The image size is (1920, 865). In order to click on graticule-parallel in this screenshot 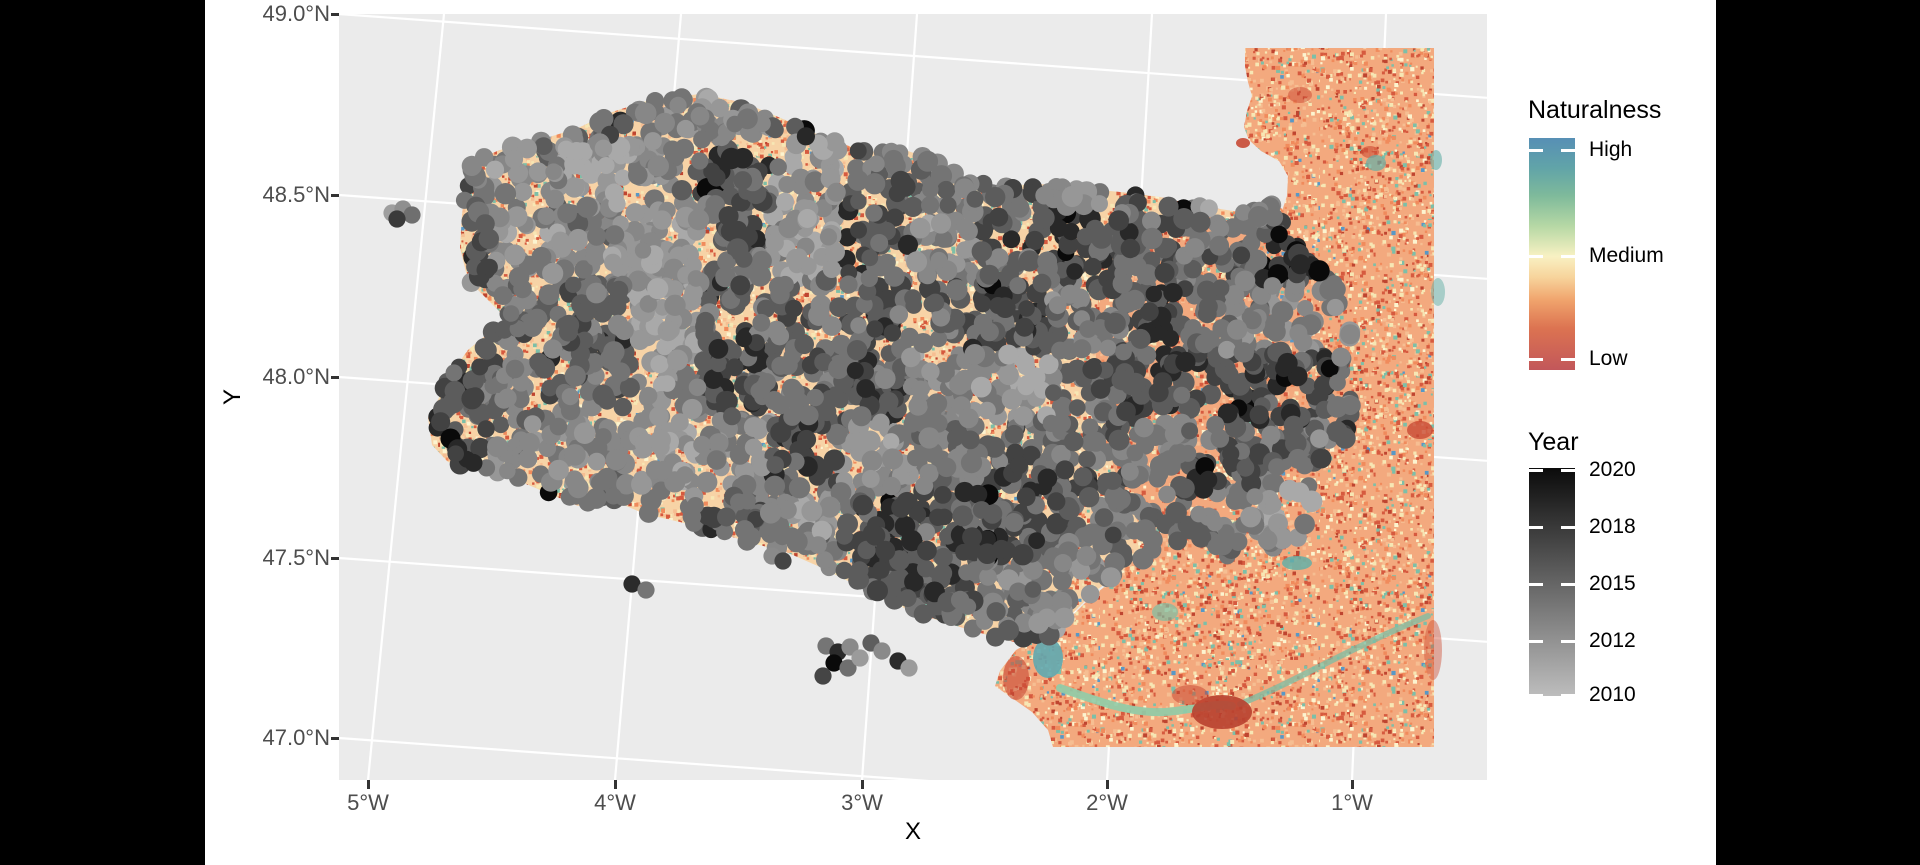, I will do `click(634, 758)`.